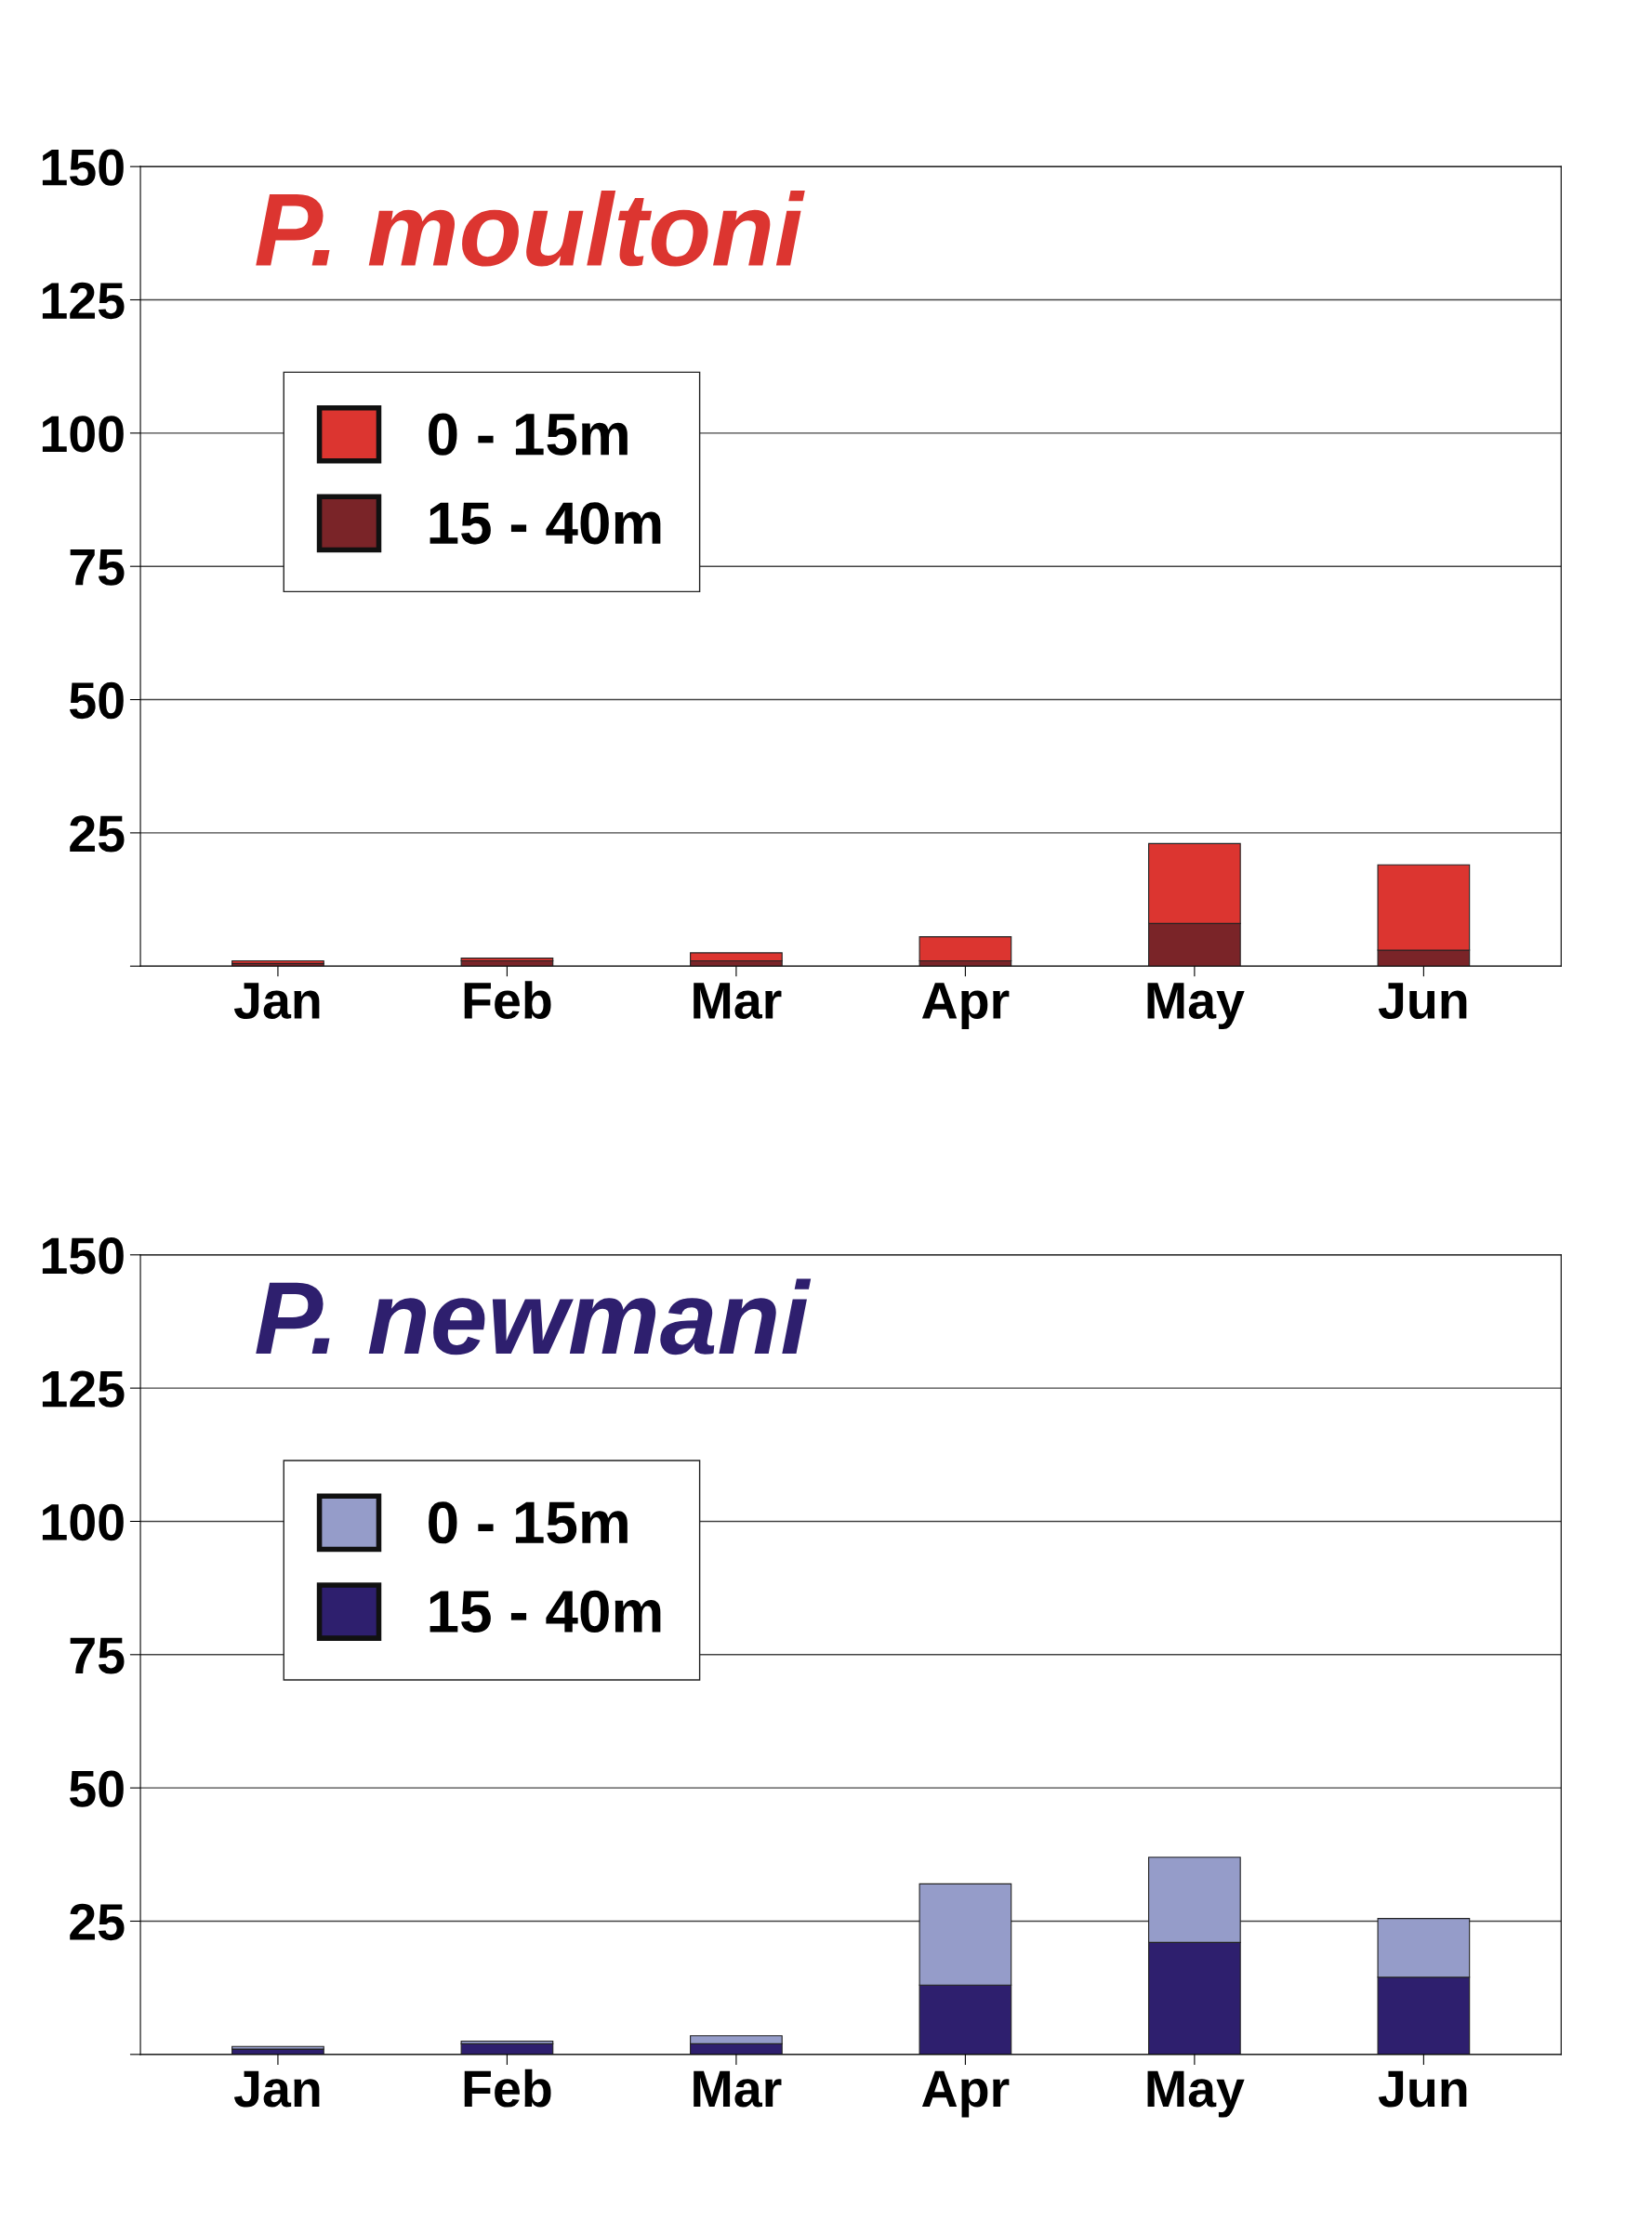 The width and height of the screenshot is (1652, 2221). I want to click on chart-title: P. newmani, so click(534, 1316).